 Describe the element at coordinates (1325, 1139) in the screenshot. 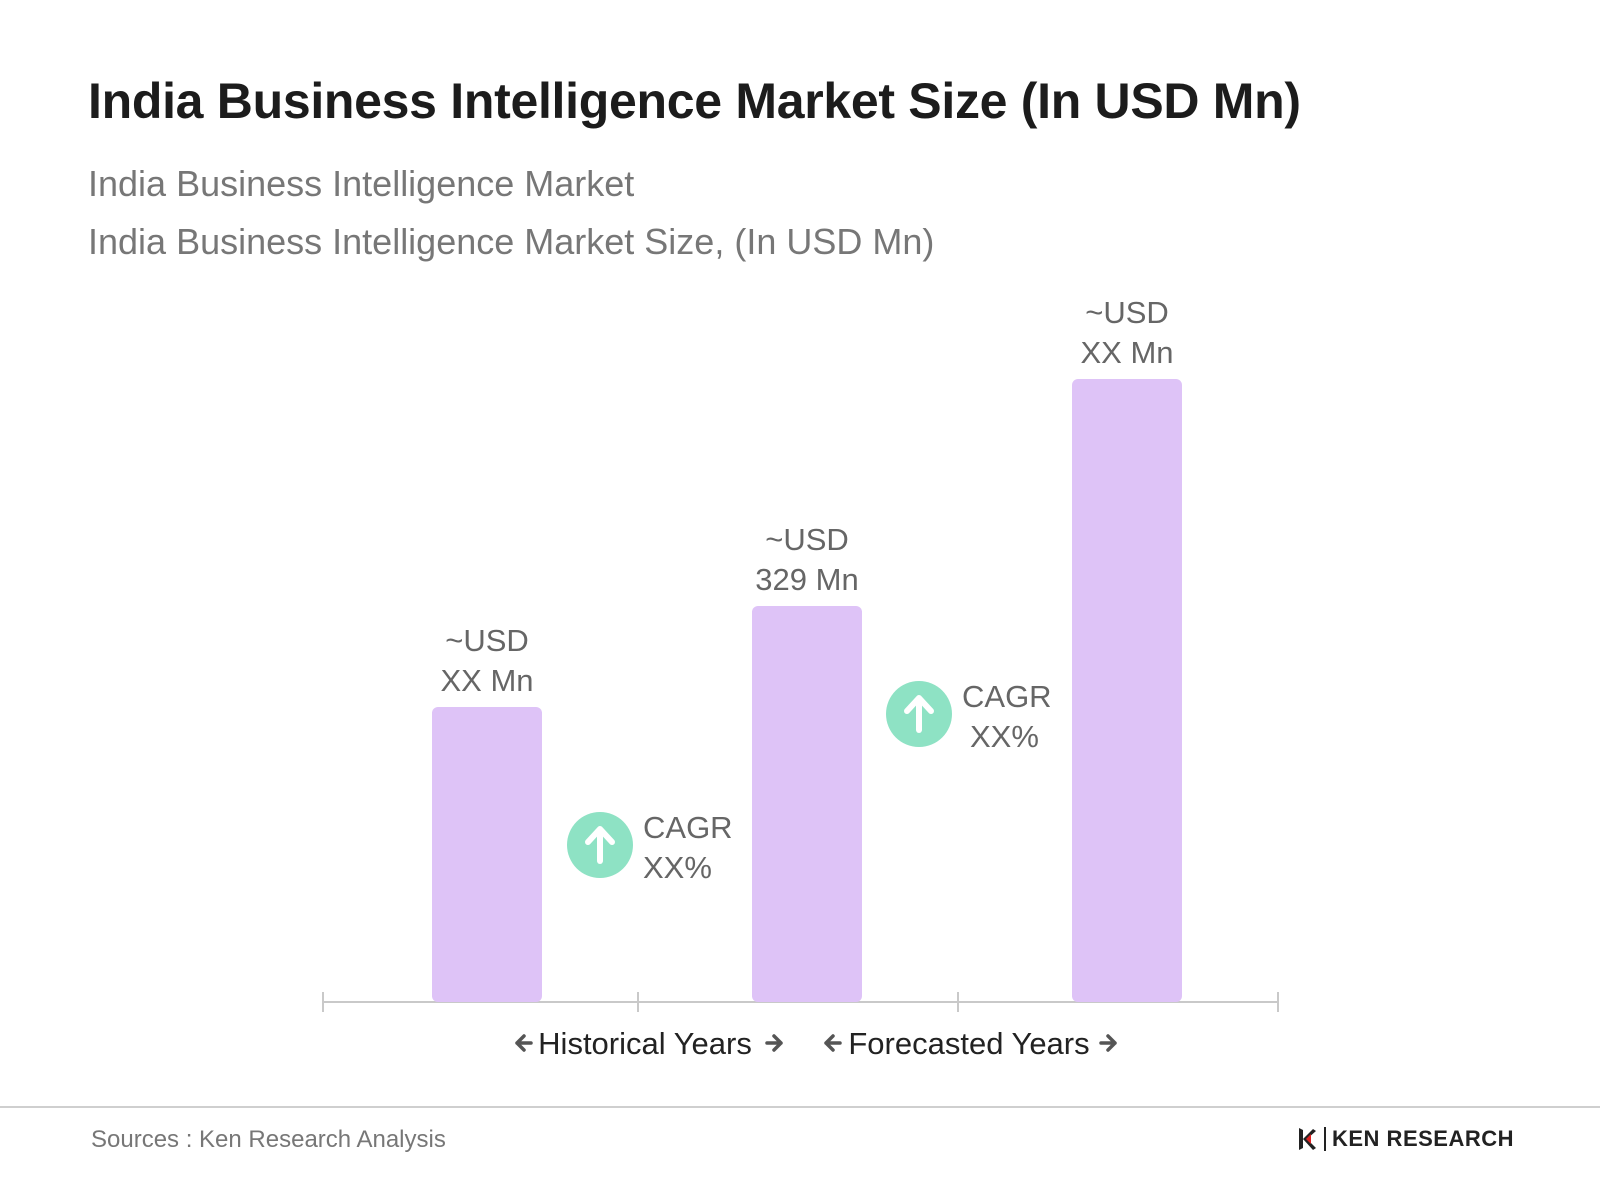

I see `logo-separator` at that location.